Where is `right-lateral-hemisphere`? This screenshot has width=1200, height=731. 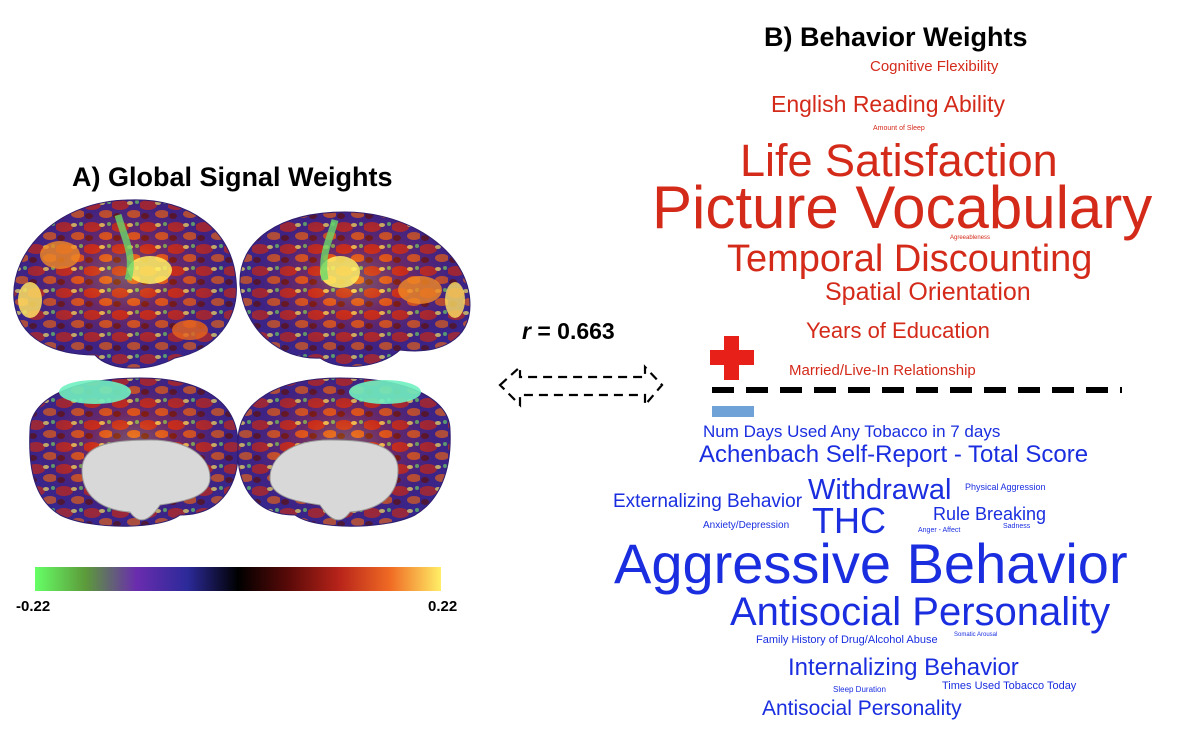
right-lateral-hemisphere is located at coordinates (355, 289).